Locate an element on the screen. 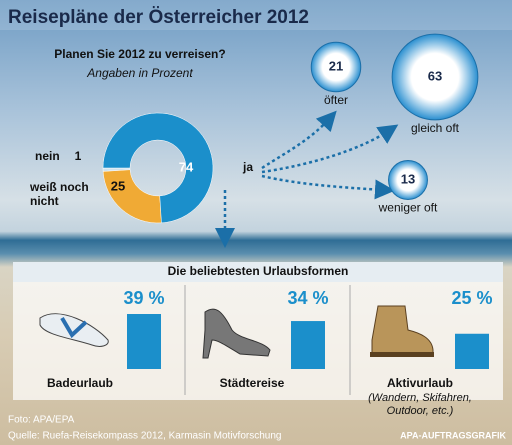  category-label: Aktivurlaub is located at coordinates (420, 383).